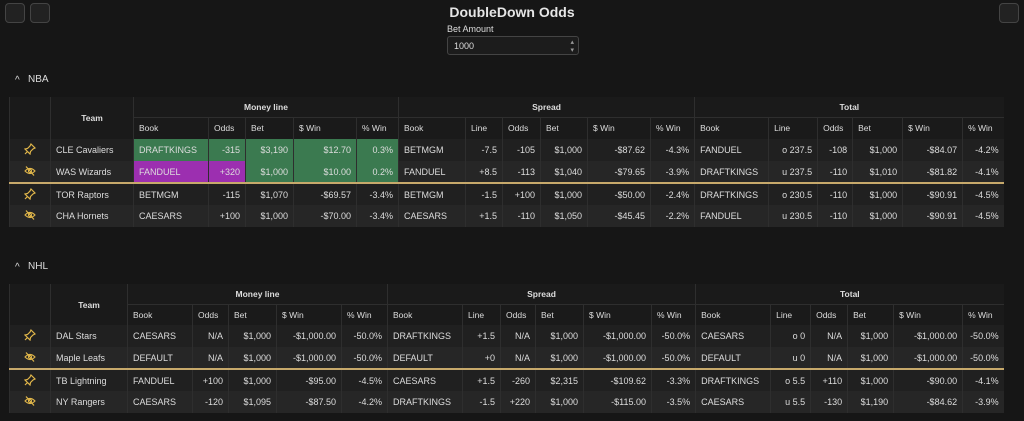 The image size is (1024, 421). What do you see at coordinates (269, 150) in the screenshot?
I see `odds-cell: $3,190` at bounding box center [269, 150].